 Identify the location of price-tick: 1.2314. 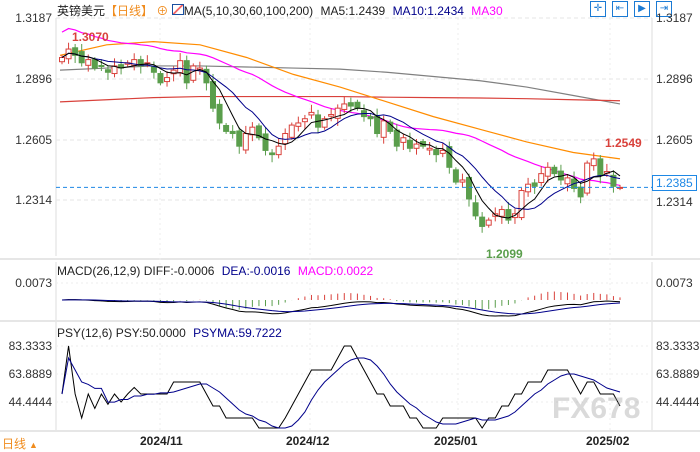
(33, 200).